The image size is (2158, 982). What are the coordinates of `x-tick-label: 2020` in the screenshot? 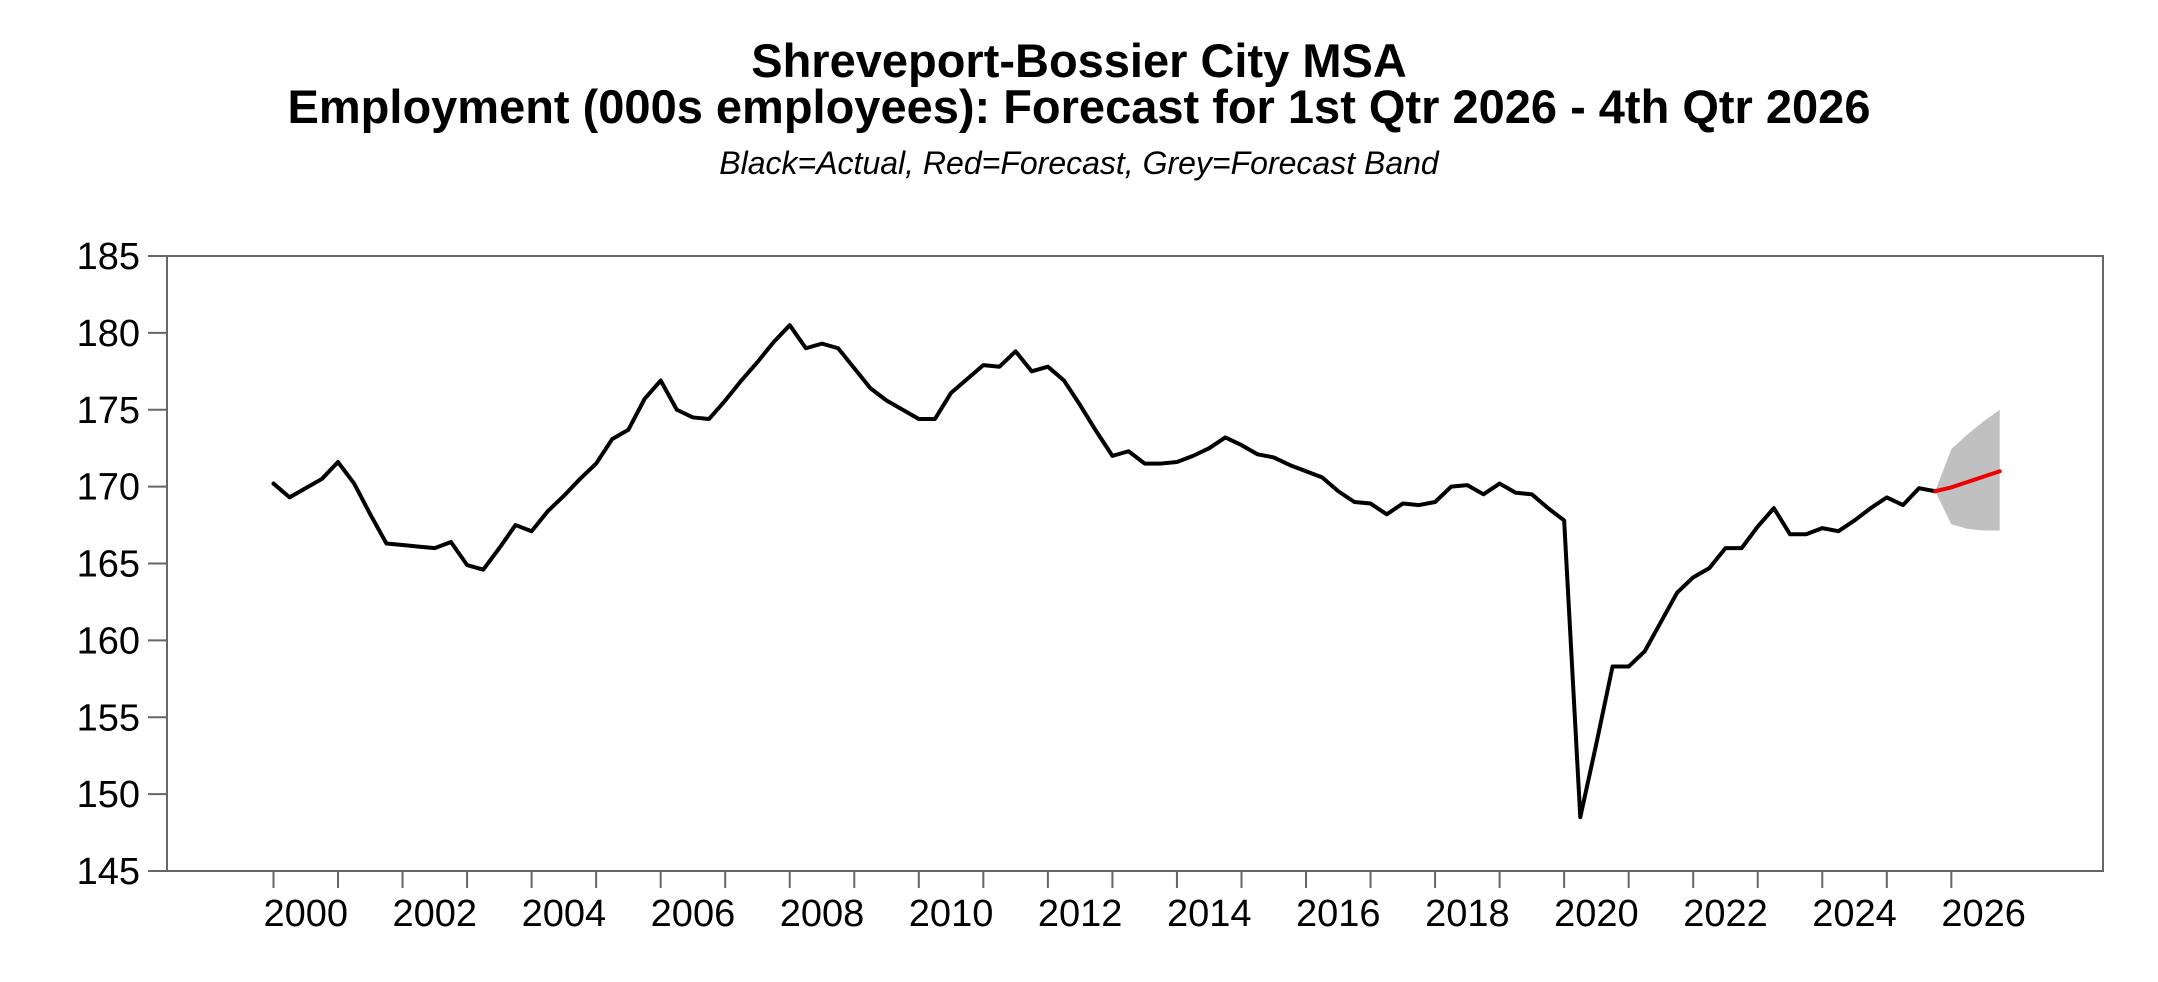 It's located at (1596, 914).